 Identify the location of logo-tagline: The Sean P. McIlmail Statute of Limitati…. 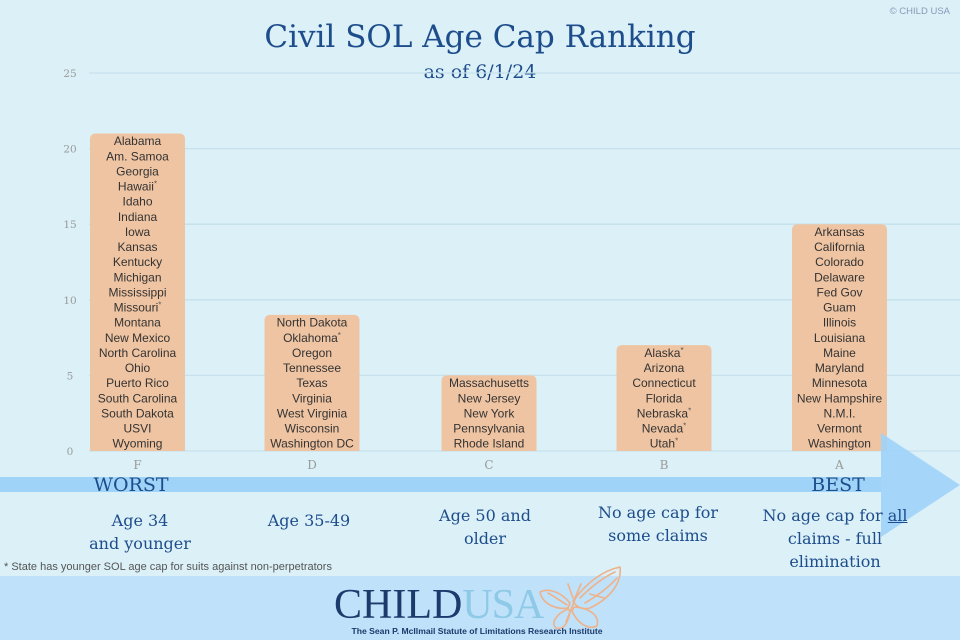
(477, 631).